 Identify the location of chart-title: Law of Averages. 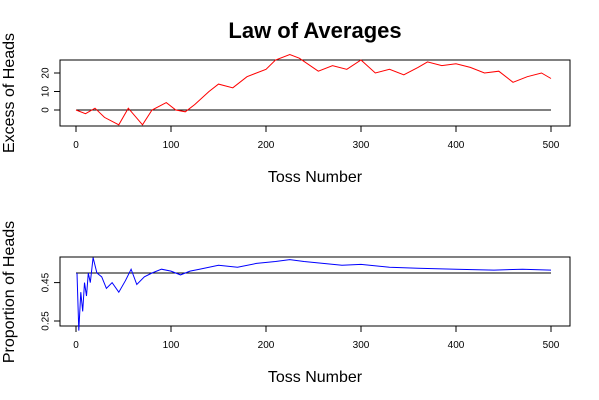
(314, 30).